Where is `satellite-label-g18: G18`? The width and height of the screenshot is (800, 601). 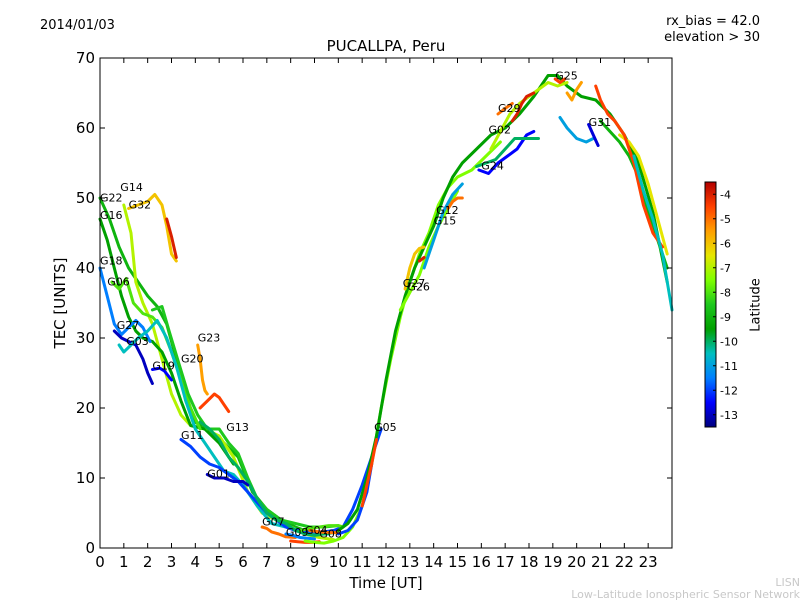 satellite-label-g18: G18 is located at coordinates (111, 261).